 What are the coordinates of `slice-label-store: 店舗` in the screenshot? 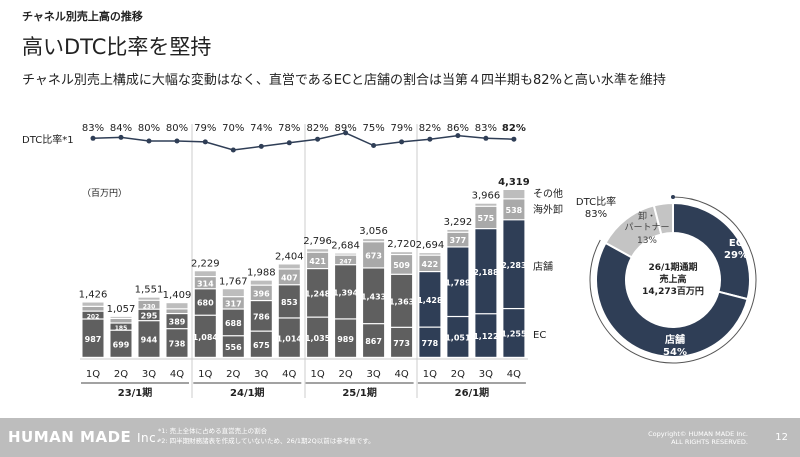 It's located at (675, 339).